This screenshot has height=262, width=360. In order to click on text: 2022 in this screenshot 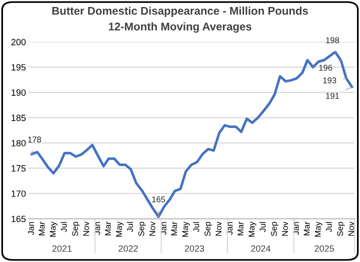, I will do `click(128, 248)`.